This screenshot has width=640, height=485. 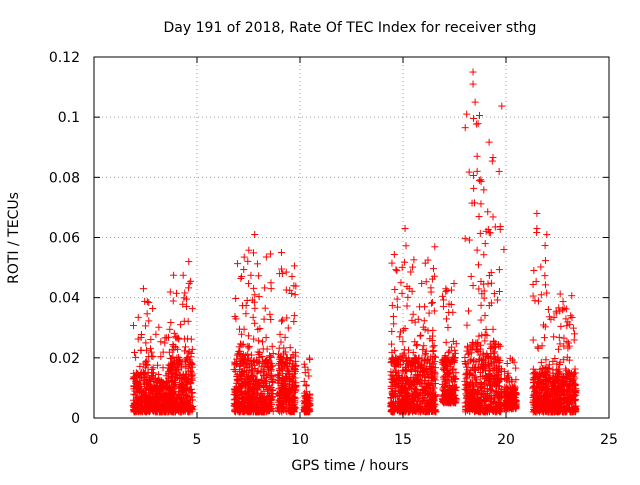 I want to click on x-tick-label: 15, so click(x=403, y=440).